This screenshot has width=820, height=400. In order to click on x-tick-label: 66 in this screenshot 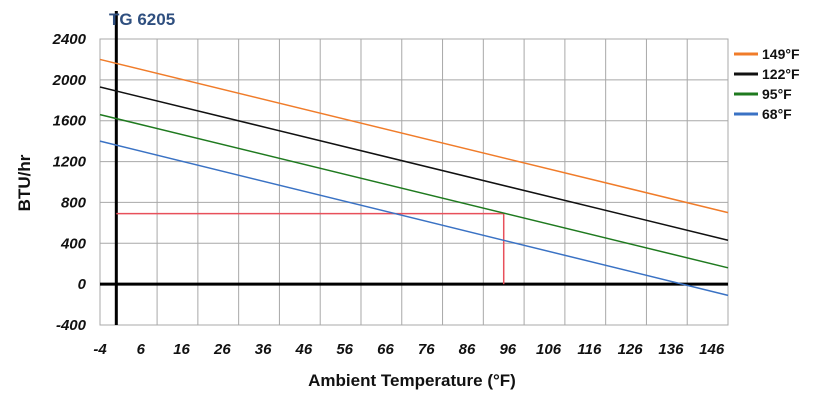, I will do `click(385, 349)`.